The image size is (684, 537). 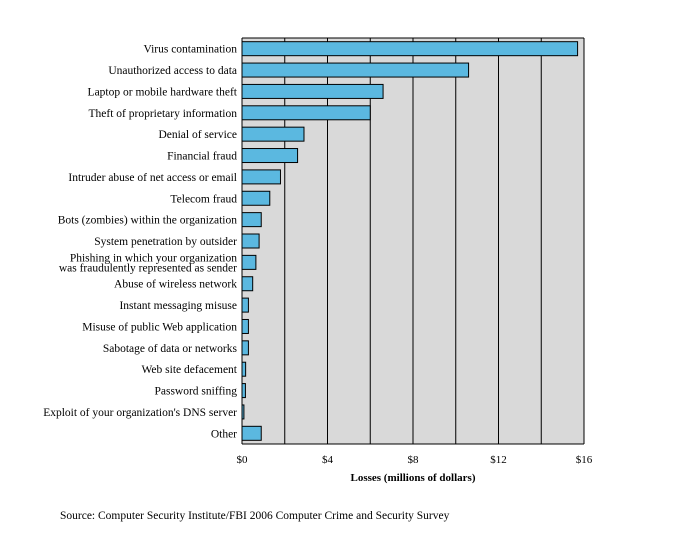 I want to click on category-label: Virus contamination, so click(x=190, y=50).